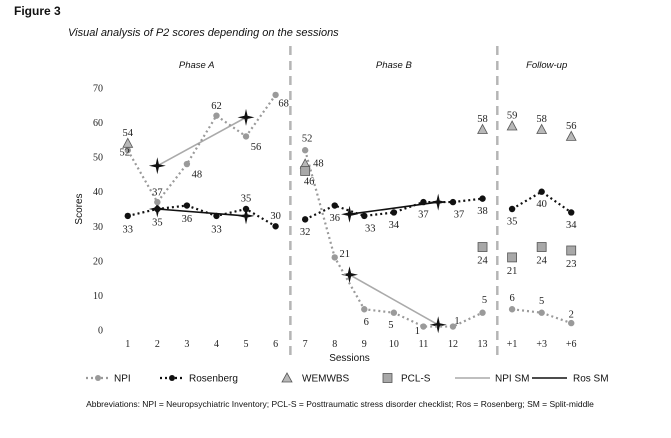 The width and height of the screenshot is (671, 438). Describe the element at coordinates (100, 331) in the screenshot. I see `y-tick-label: 0` at that location.